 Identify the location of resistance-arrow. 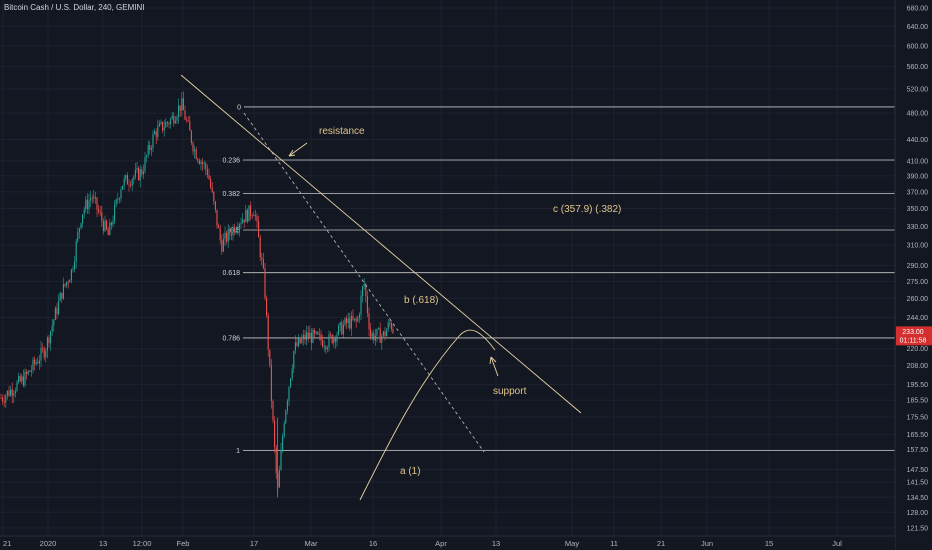
(298, 149).